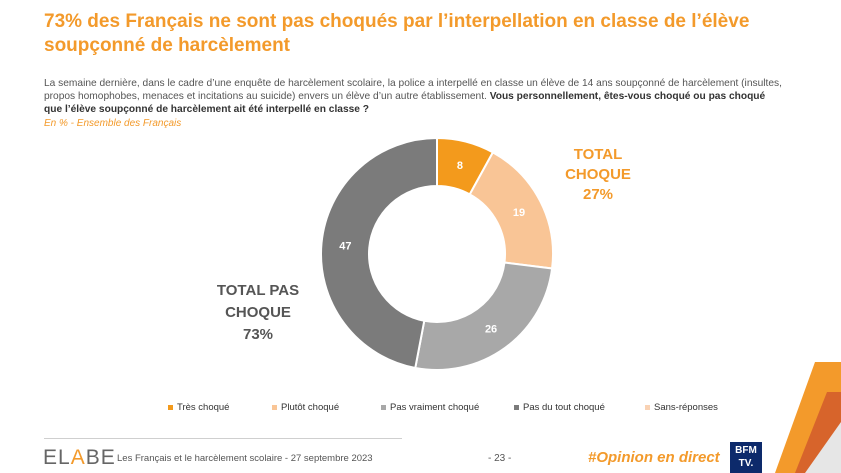  What do you see at coordinates (654, 457) in the screenshot?
I see `hashtag: #Opinion en direct` at bounding box center [654, 457].